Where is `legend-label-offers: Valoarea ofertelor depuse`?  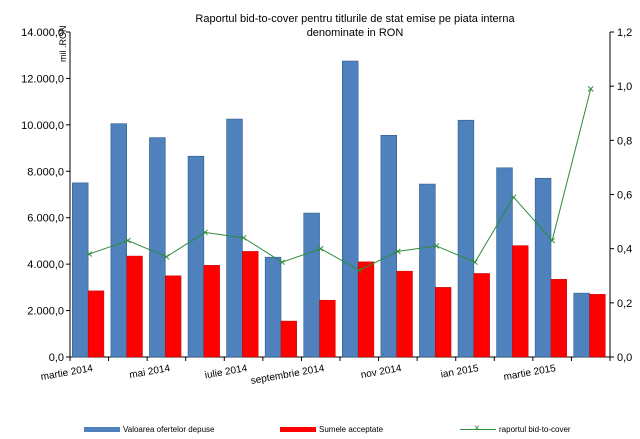 legend-label-offers: Valoarea ofertelor depuse is located at coordinates (169, 429).